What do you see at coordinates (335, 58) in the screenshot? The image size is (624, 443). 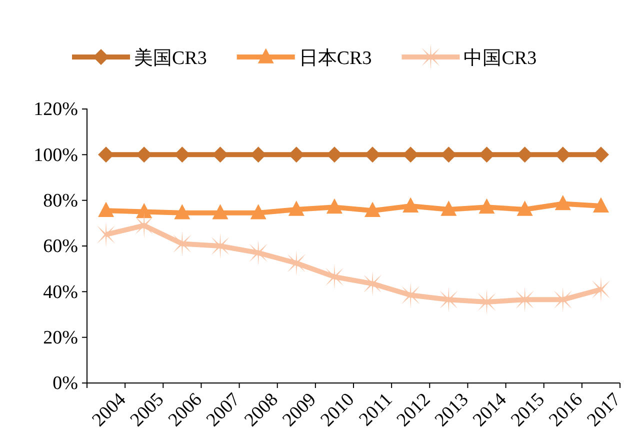 I see `legend-label: 日本CR3` at bounding box center [335, 58].